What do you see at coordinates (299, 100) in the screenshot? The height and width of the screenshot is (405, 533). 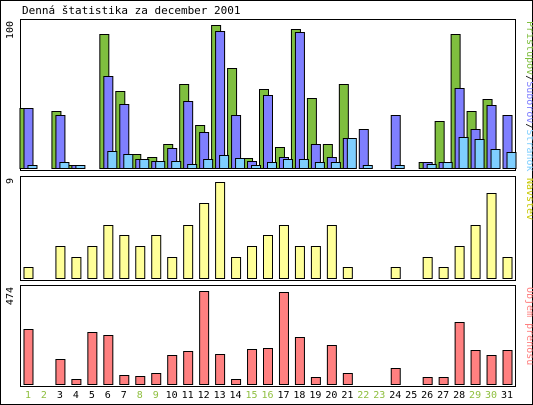 I see `bar-Súborov-day-18` at bounding box center [299, 100].